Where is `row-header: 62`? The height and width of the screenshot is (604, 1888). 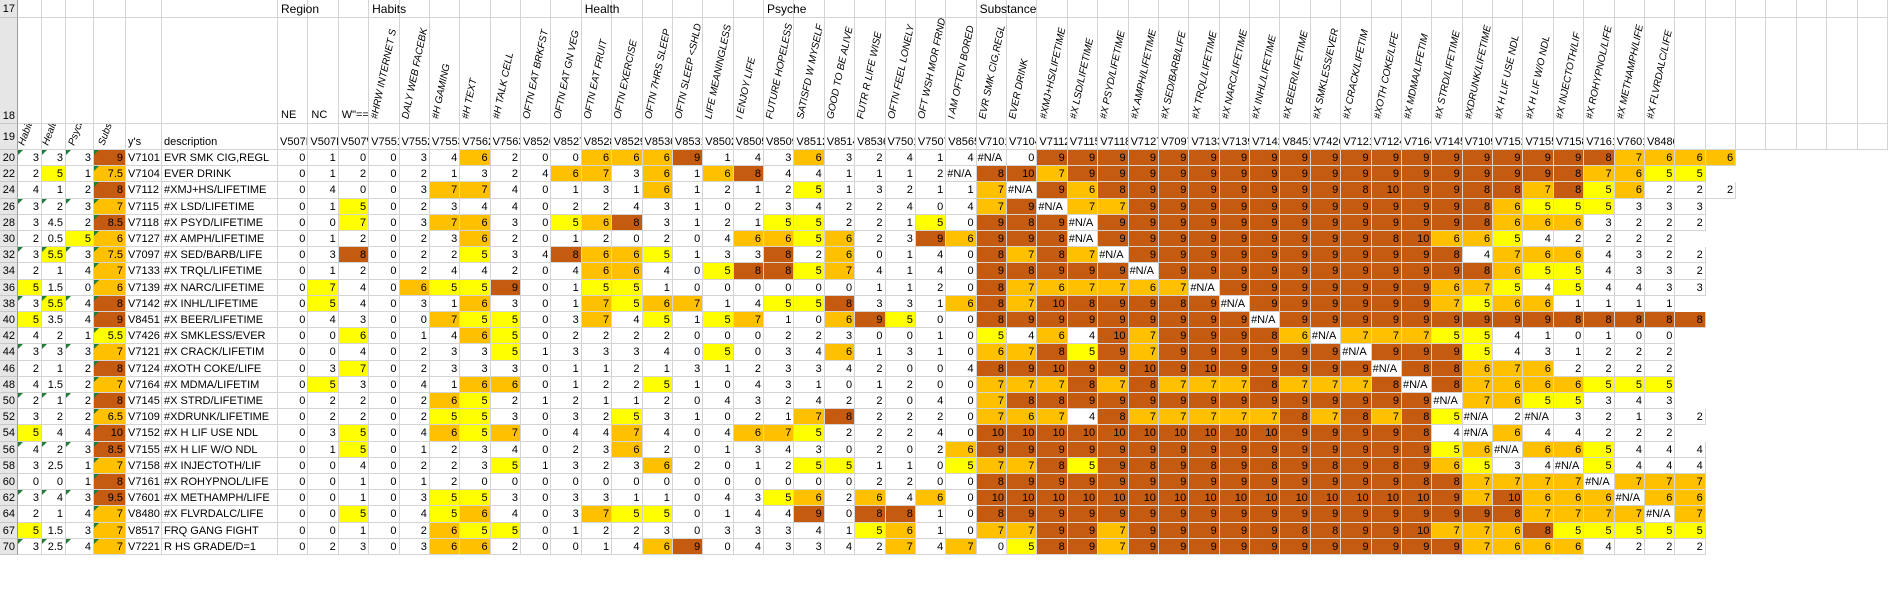 row-header: 62 is located at coordinates (9, 498).